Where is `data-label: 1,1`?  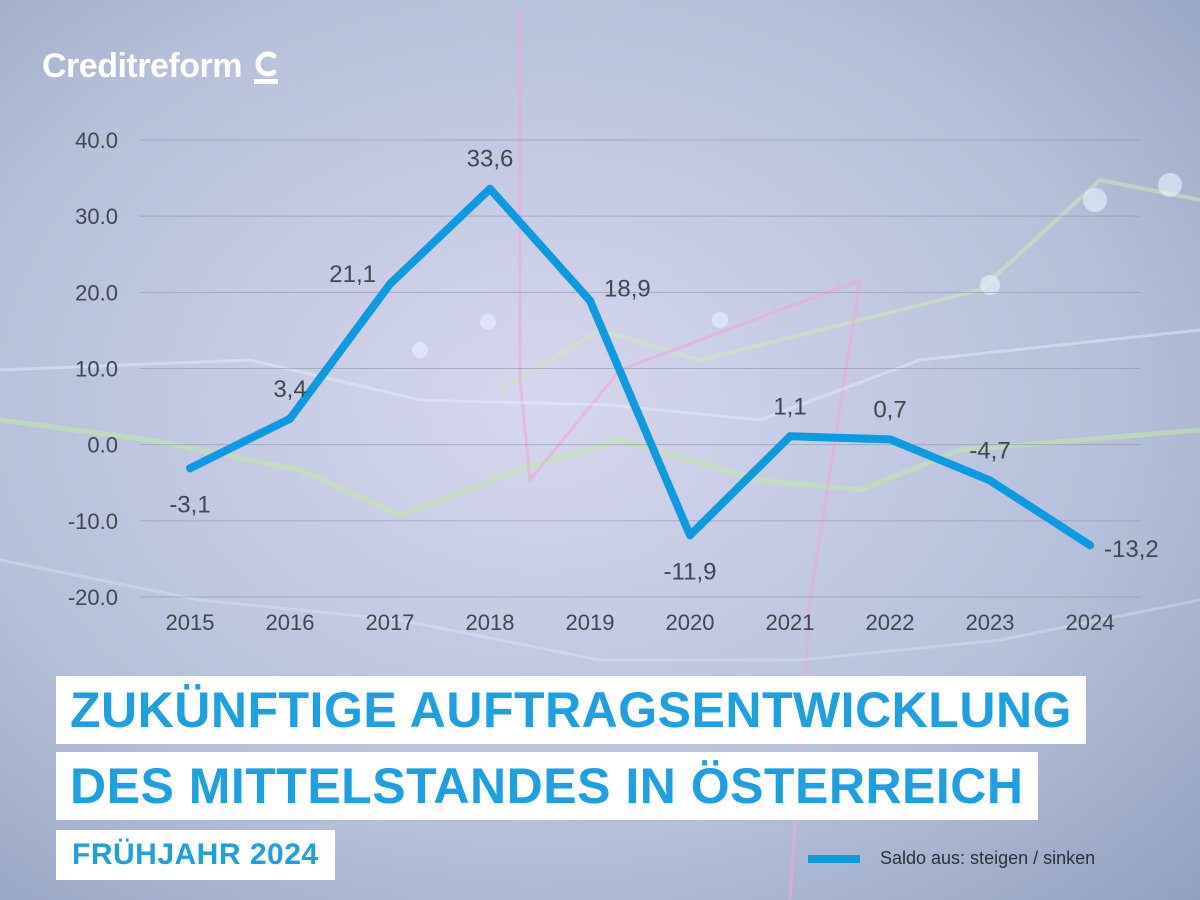 data-label: 1,1 is located at coordinates (789, 406).